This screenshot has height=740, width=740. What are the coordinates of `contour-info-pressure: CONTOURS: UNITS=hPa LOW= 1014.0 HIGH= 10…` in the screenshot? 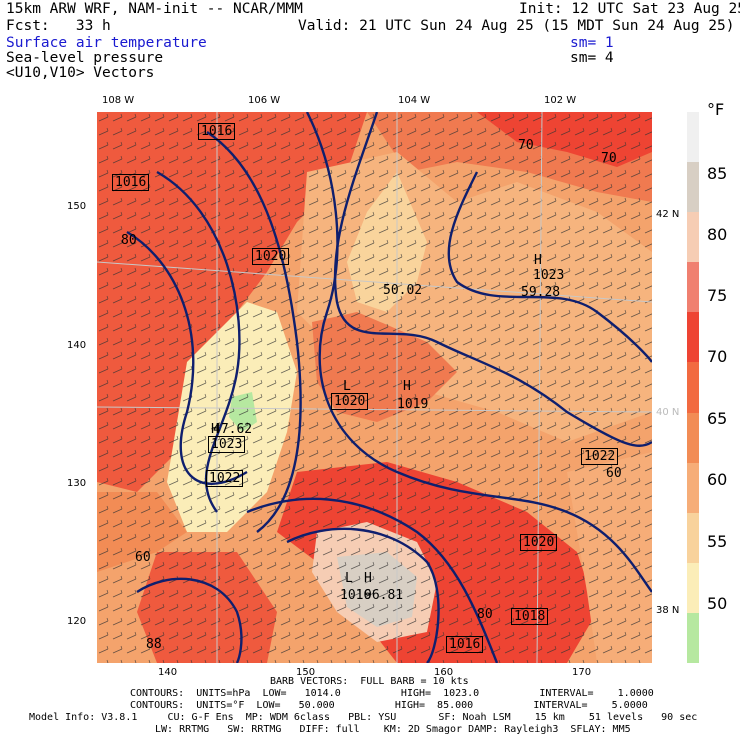 It's located at (392, 693).